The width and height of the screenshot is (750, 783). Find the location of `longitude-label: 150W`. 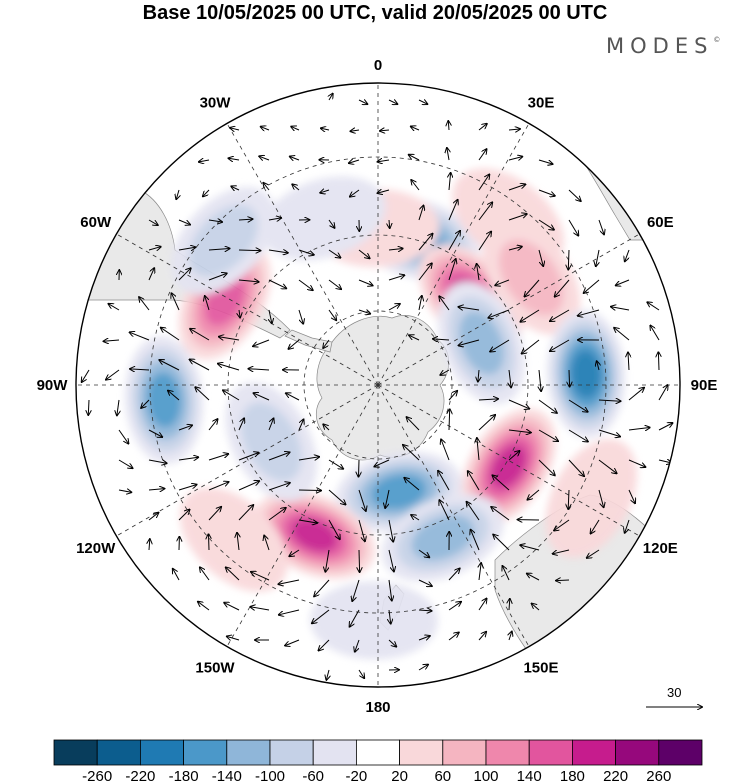

longitude-label: 150W is located at coordinates (215, 667).